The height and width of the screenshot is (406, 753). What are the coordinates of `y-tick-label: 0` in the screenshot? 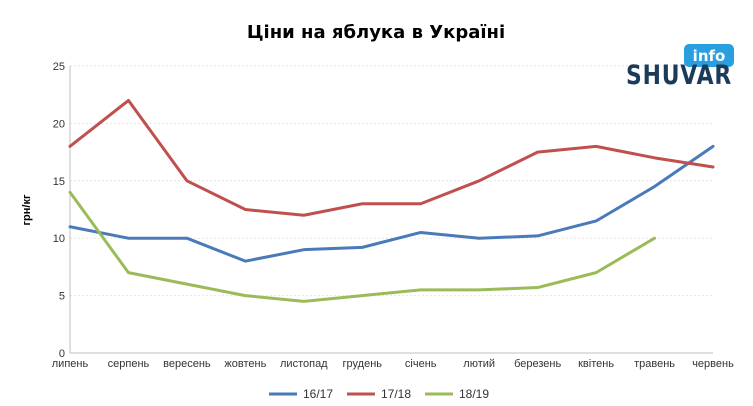 It's located at (62, 354).